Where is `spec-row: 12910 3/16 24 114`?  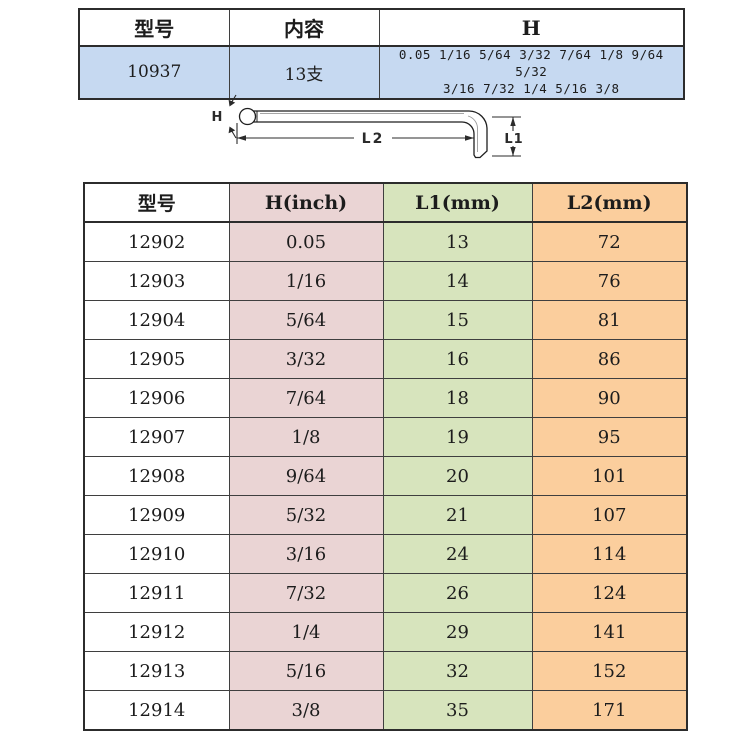 spec-row: 12910 3/16 24 114 is located at coordinates (385, 554).